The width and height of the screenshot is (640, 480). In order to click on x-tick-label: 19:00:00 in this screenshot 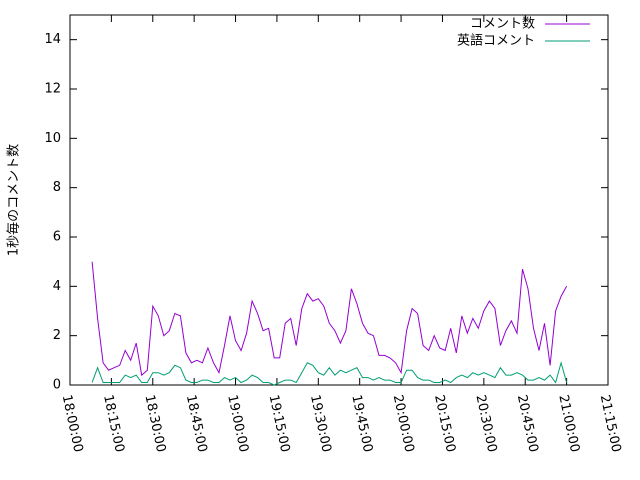, I will do `click(237, 423)`.